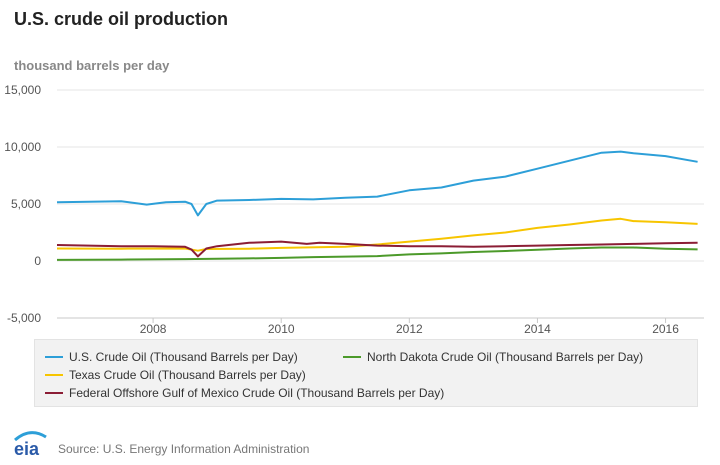 The height and width of the screenshot is (465, 720). Describe the element at coordinates (377, 253) in the screenshot. I see `series-line-north-dakota` at that location.